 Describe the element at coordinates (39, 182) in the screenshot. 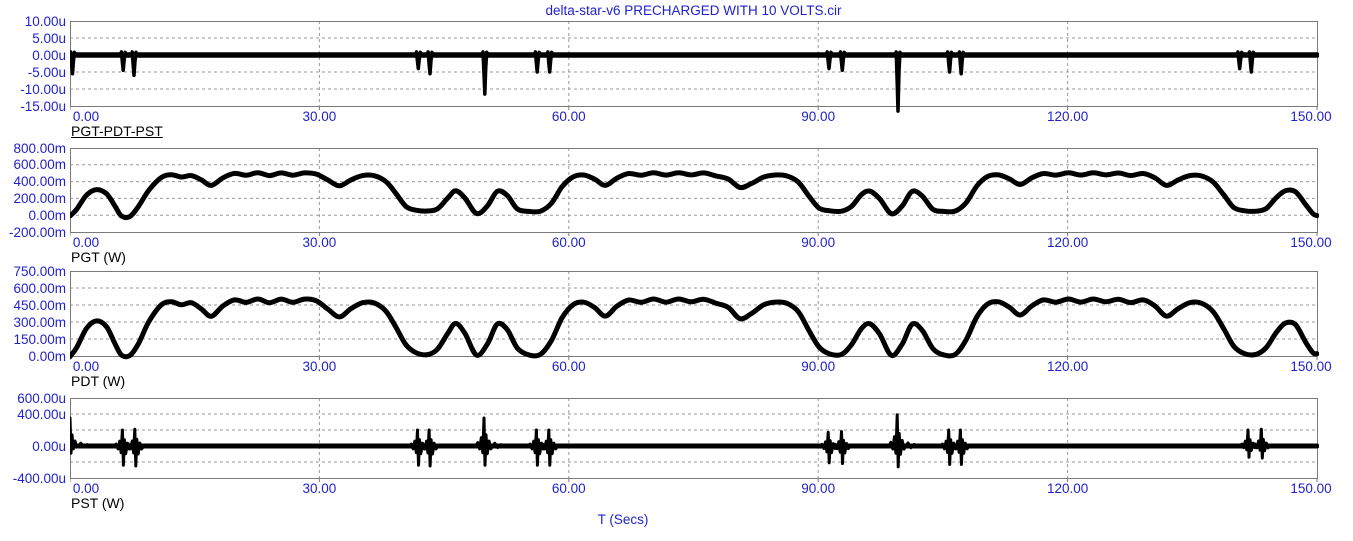

I see `y-tick-label: 400.00m` at that location.